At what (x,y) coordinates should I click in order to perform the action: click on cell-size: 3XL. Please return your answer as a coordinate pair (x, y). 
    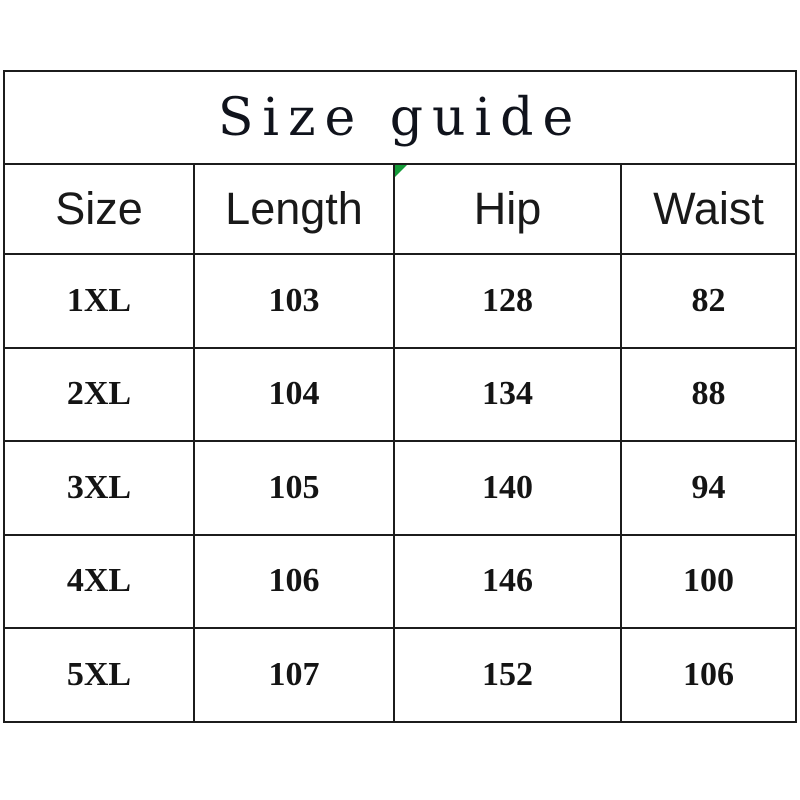
    Looking at the image, I should click on (99, 488).